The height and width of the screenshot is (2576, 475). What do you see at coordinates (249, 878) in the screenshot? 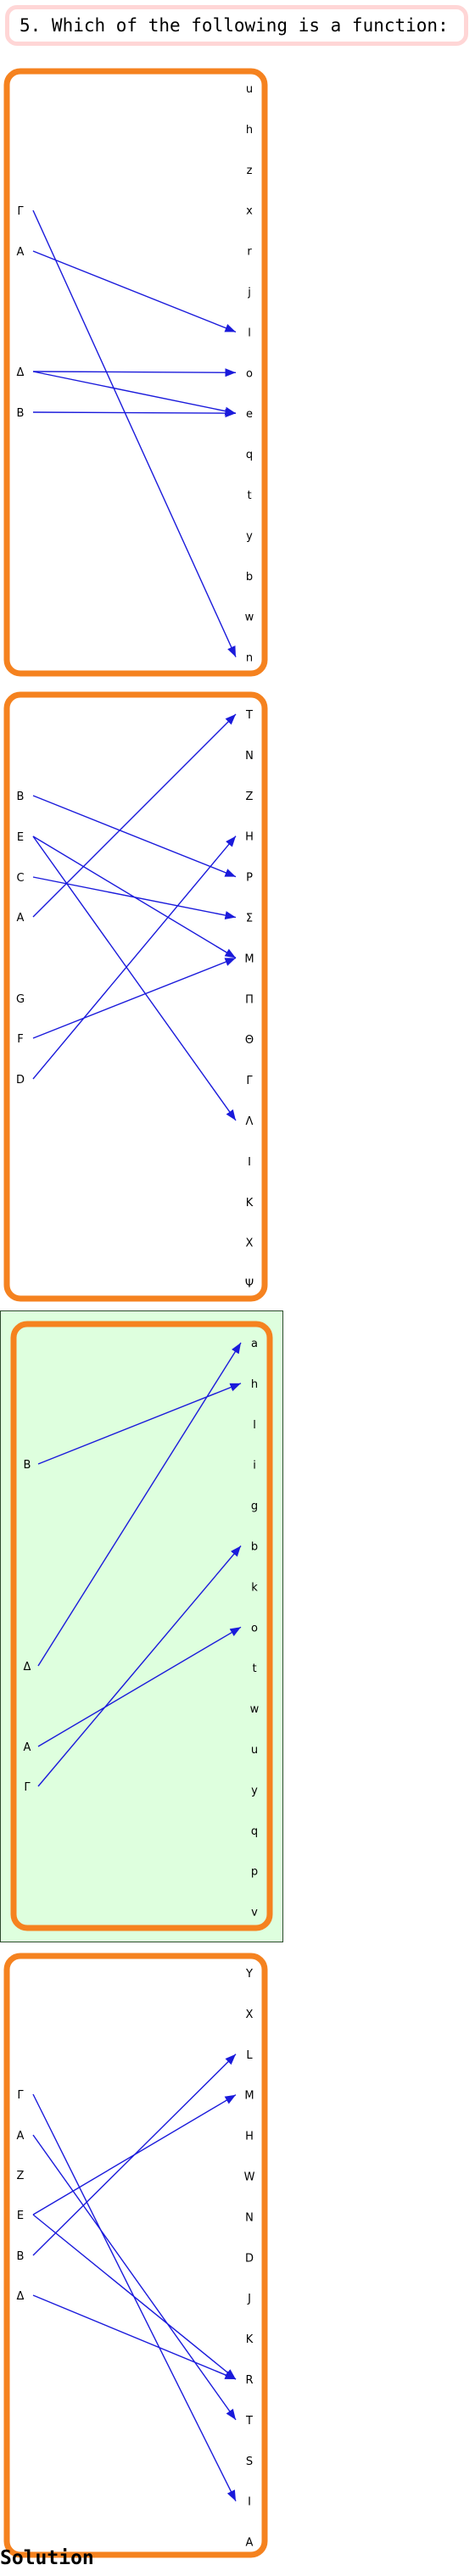
I see `codomain-label: P` at bounding box center [249, 878].